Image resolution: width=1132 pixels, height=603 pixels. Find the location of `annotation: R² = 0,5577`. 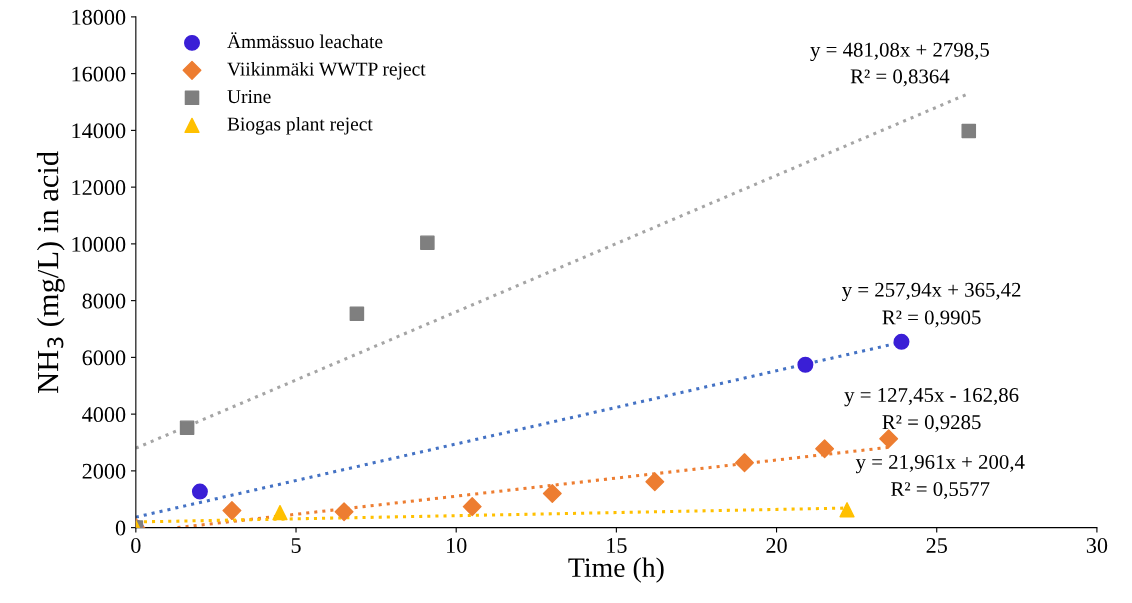

annotation: R² = 0,5577 is located at coordinates (940, 491).